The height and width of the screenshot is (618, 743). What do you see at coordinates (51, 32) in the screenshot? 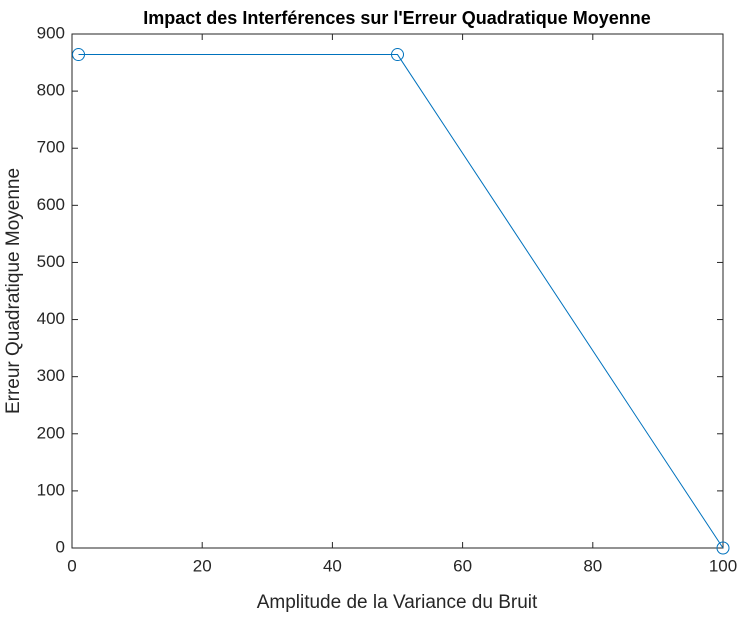
I see `y-tick-label: 900` at bounding box center [51, 32].